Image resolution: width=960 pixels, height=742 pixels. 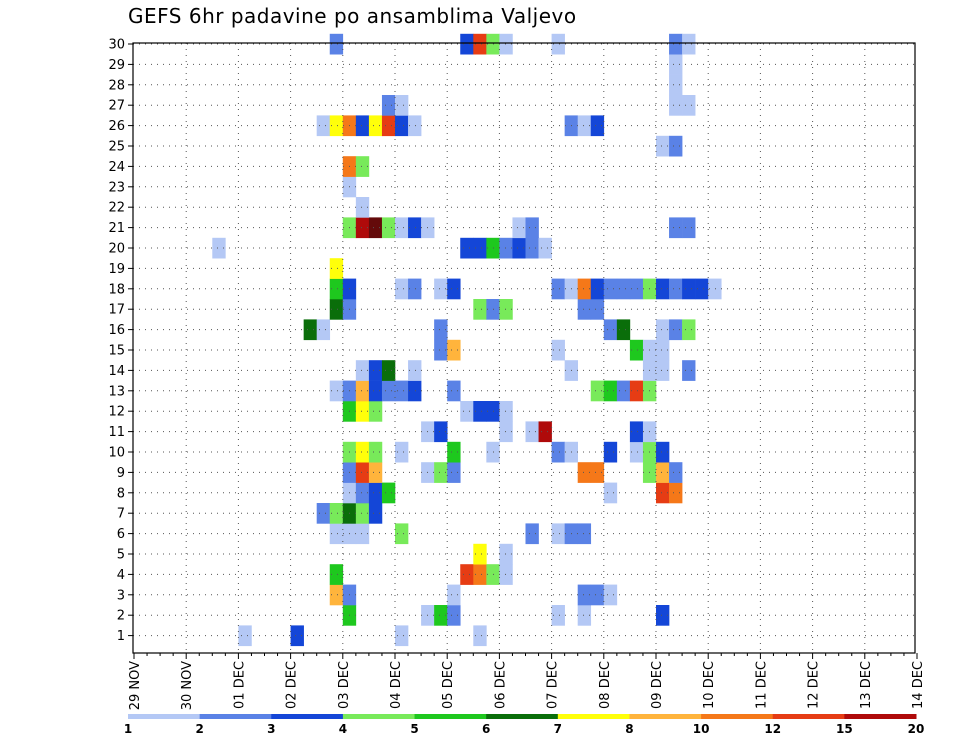 I want to click on y-tick-label: 16, so click(x=116, y=330).